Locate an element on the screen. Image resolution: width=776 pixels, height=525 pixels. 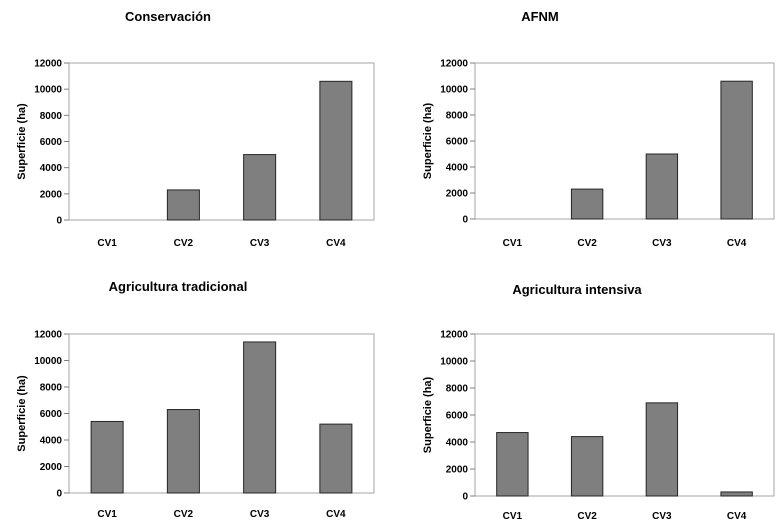
chart-title: Conservación is located at coordinates (168, 16).